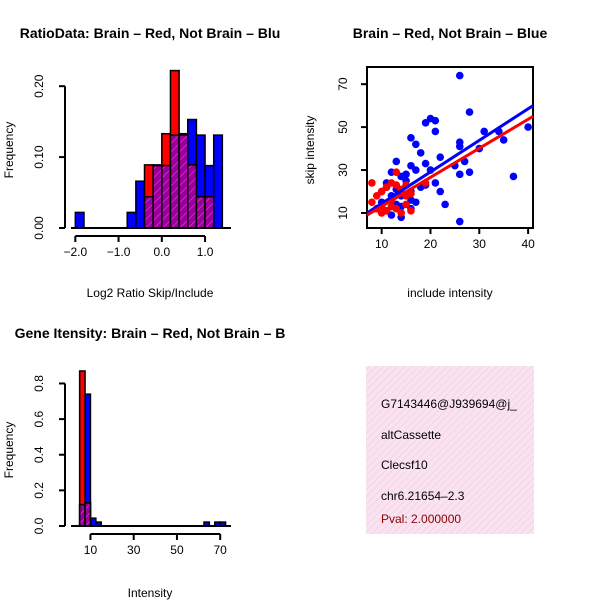  I want to click on ratio-histogram-red-bars, so click(179, 149).